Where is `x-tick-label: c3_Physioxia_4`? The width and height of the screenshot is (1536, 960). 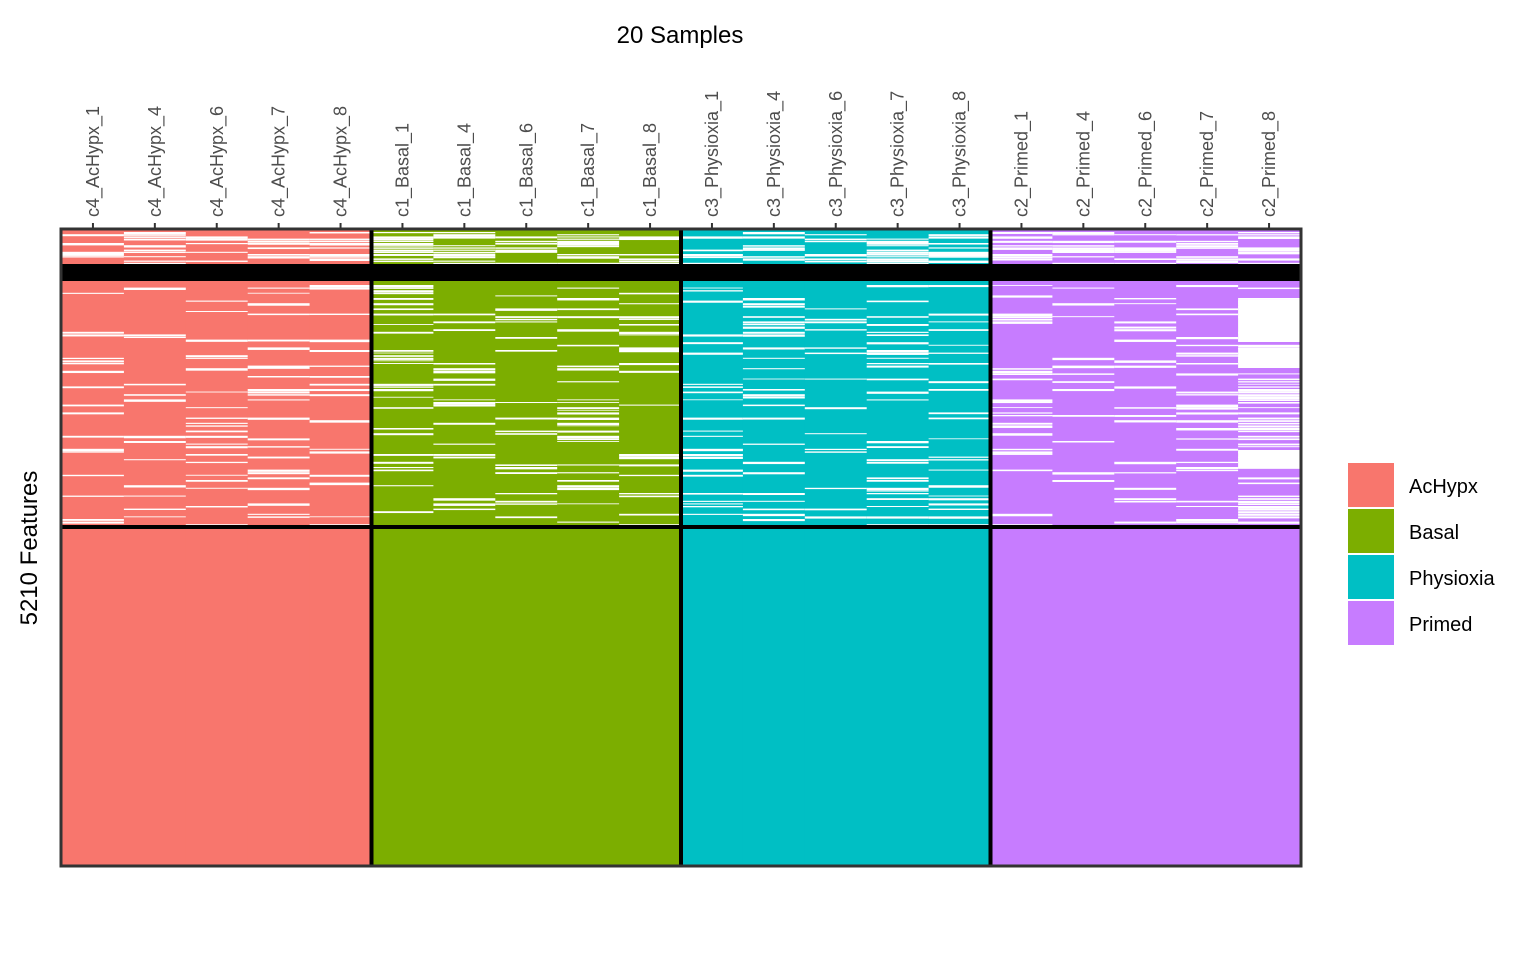
x-tick-label: c3_Physioxia_4 is located at coordinates (774, 154).